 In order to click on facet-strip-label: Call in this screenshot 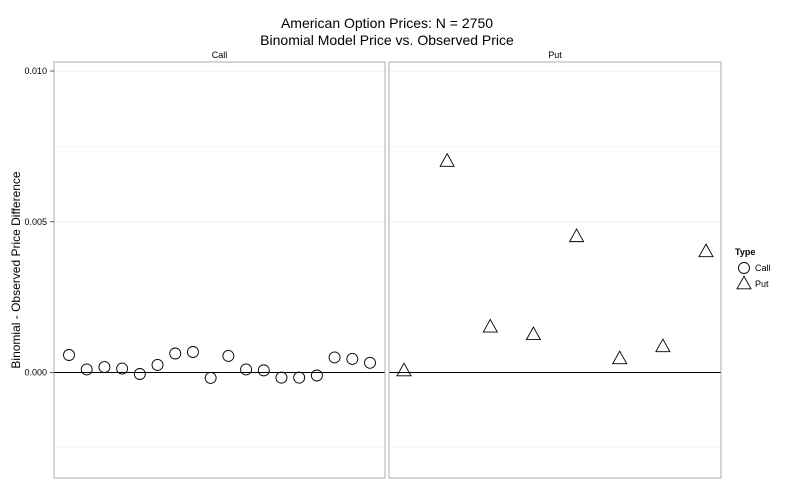, I will do `click(220, 55)`.